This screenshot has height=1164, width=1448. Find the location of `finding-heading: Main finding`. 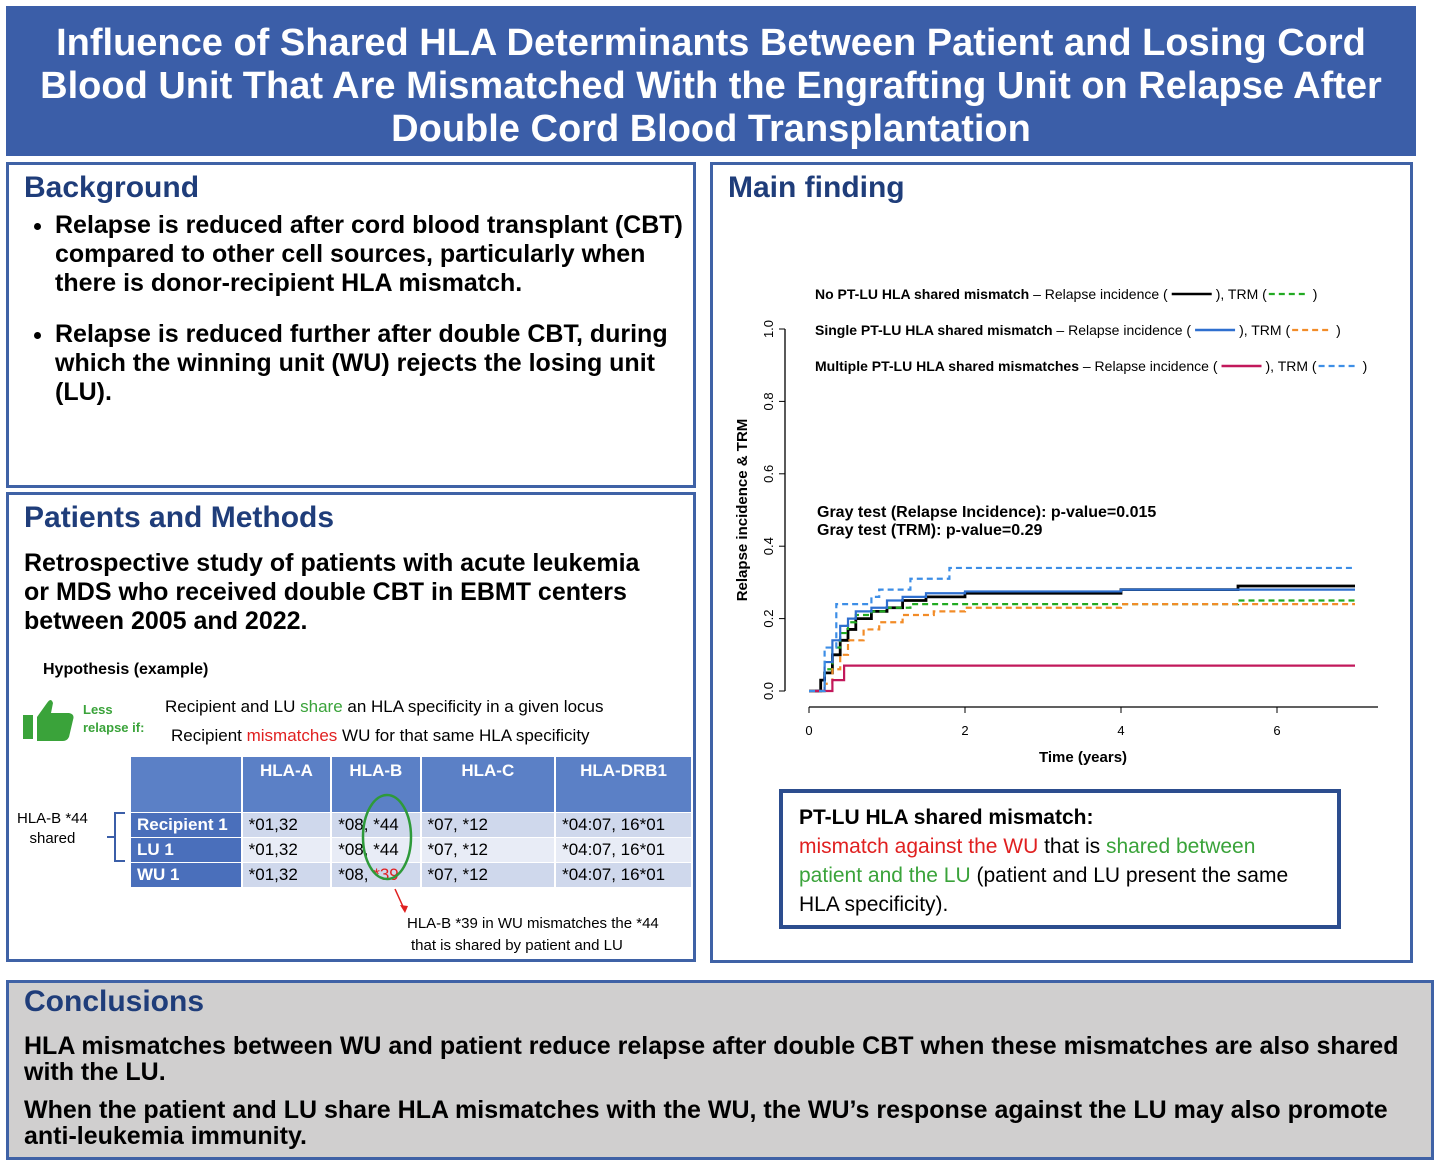

finding-heading: Main finding is located at coordinates (816, 187).